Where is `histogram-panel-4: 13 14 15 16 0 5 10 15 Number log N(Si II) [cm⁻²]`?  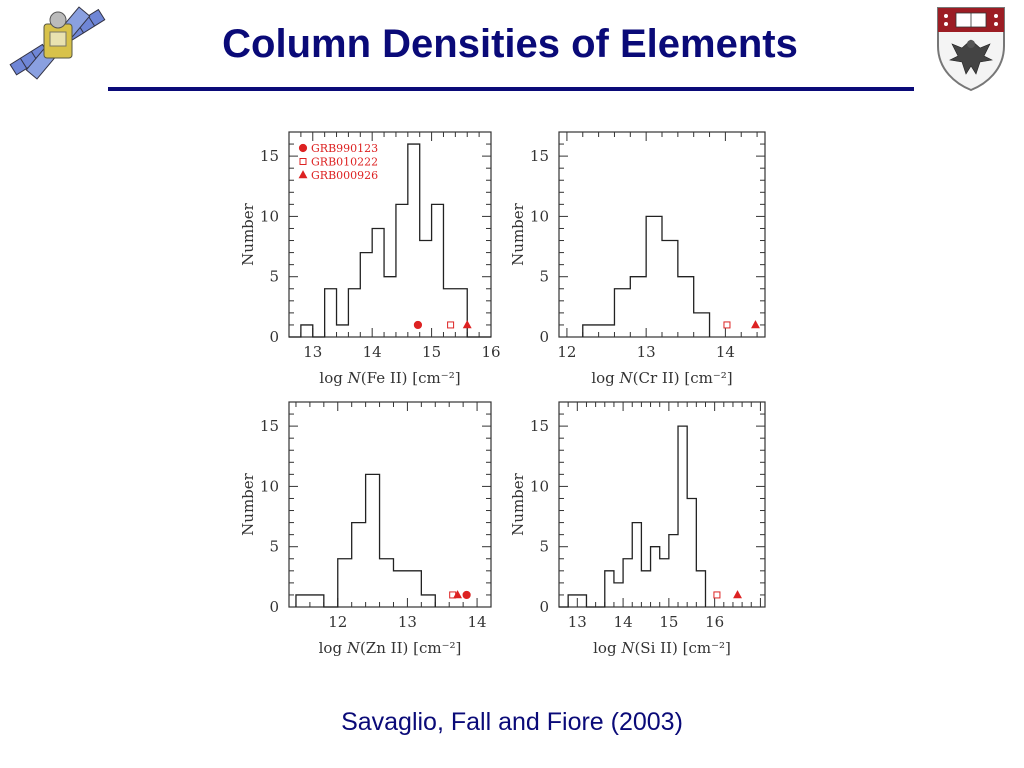 histogram-panel-4: 13 14 15 16 0 5 10 15 Number log N(Si II) [cm⁻²] is located at coordinates (637, 529).